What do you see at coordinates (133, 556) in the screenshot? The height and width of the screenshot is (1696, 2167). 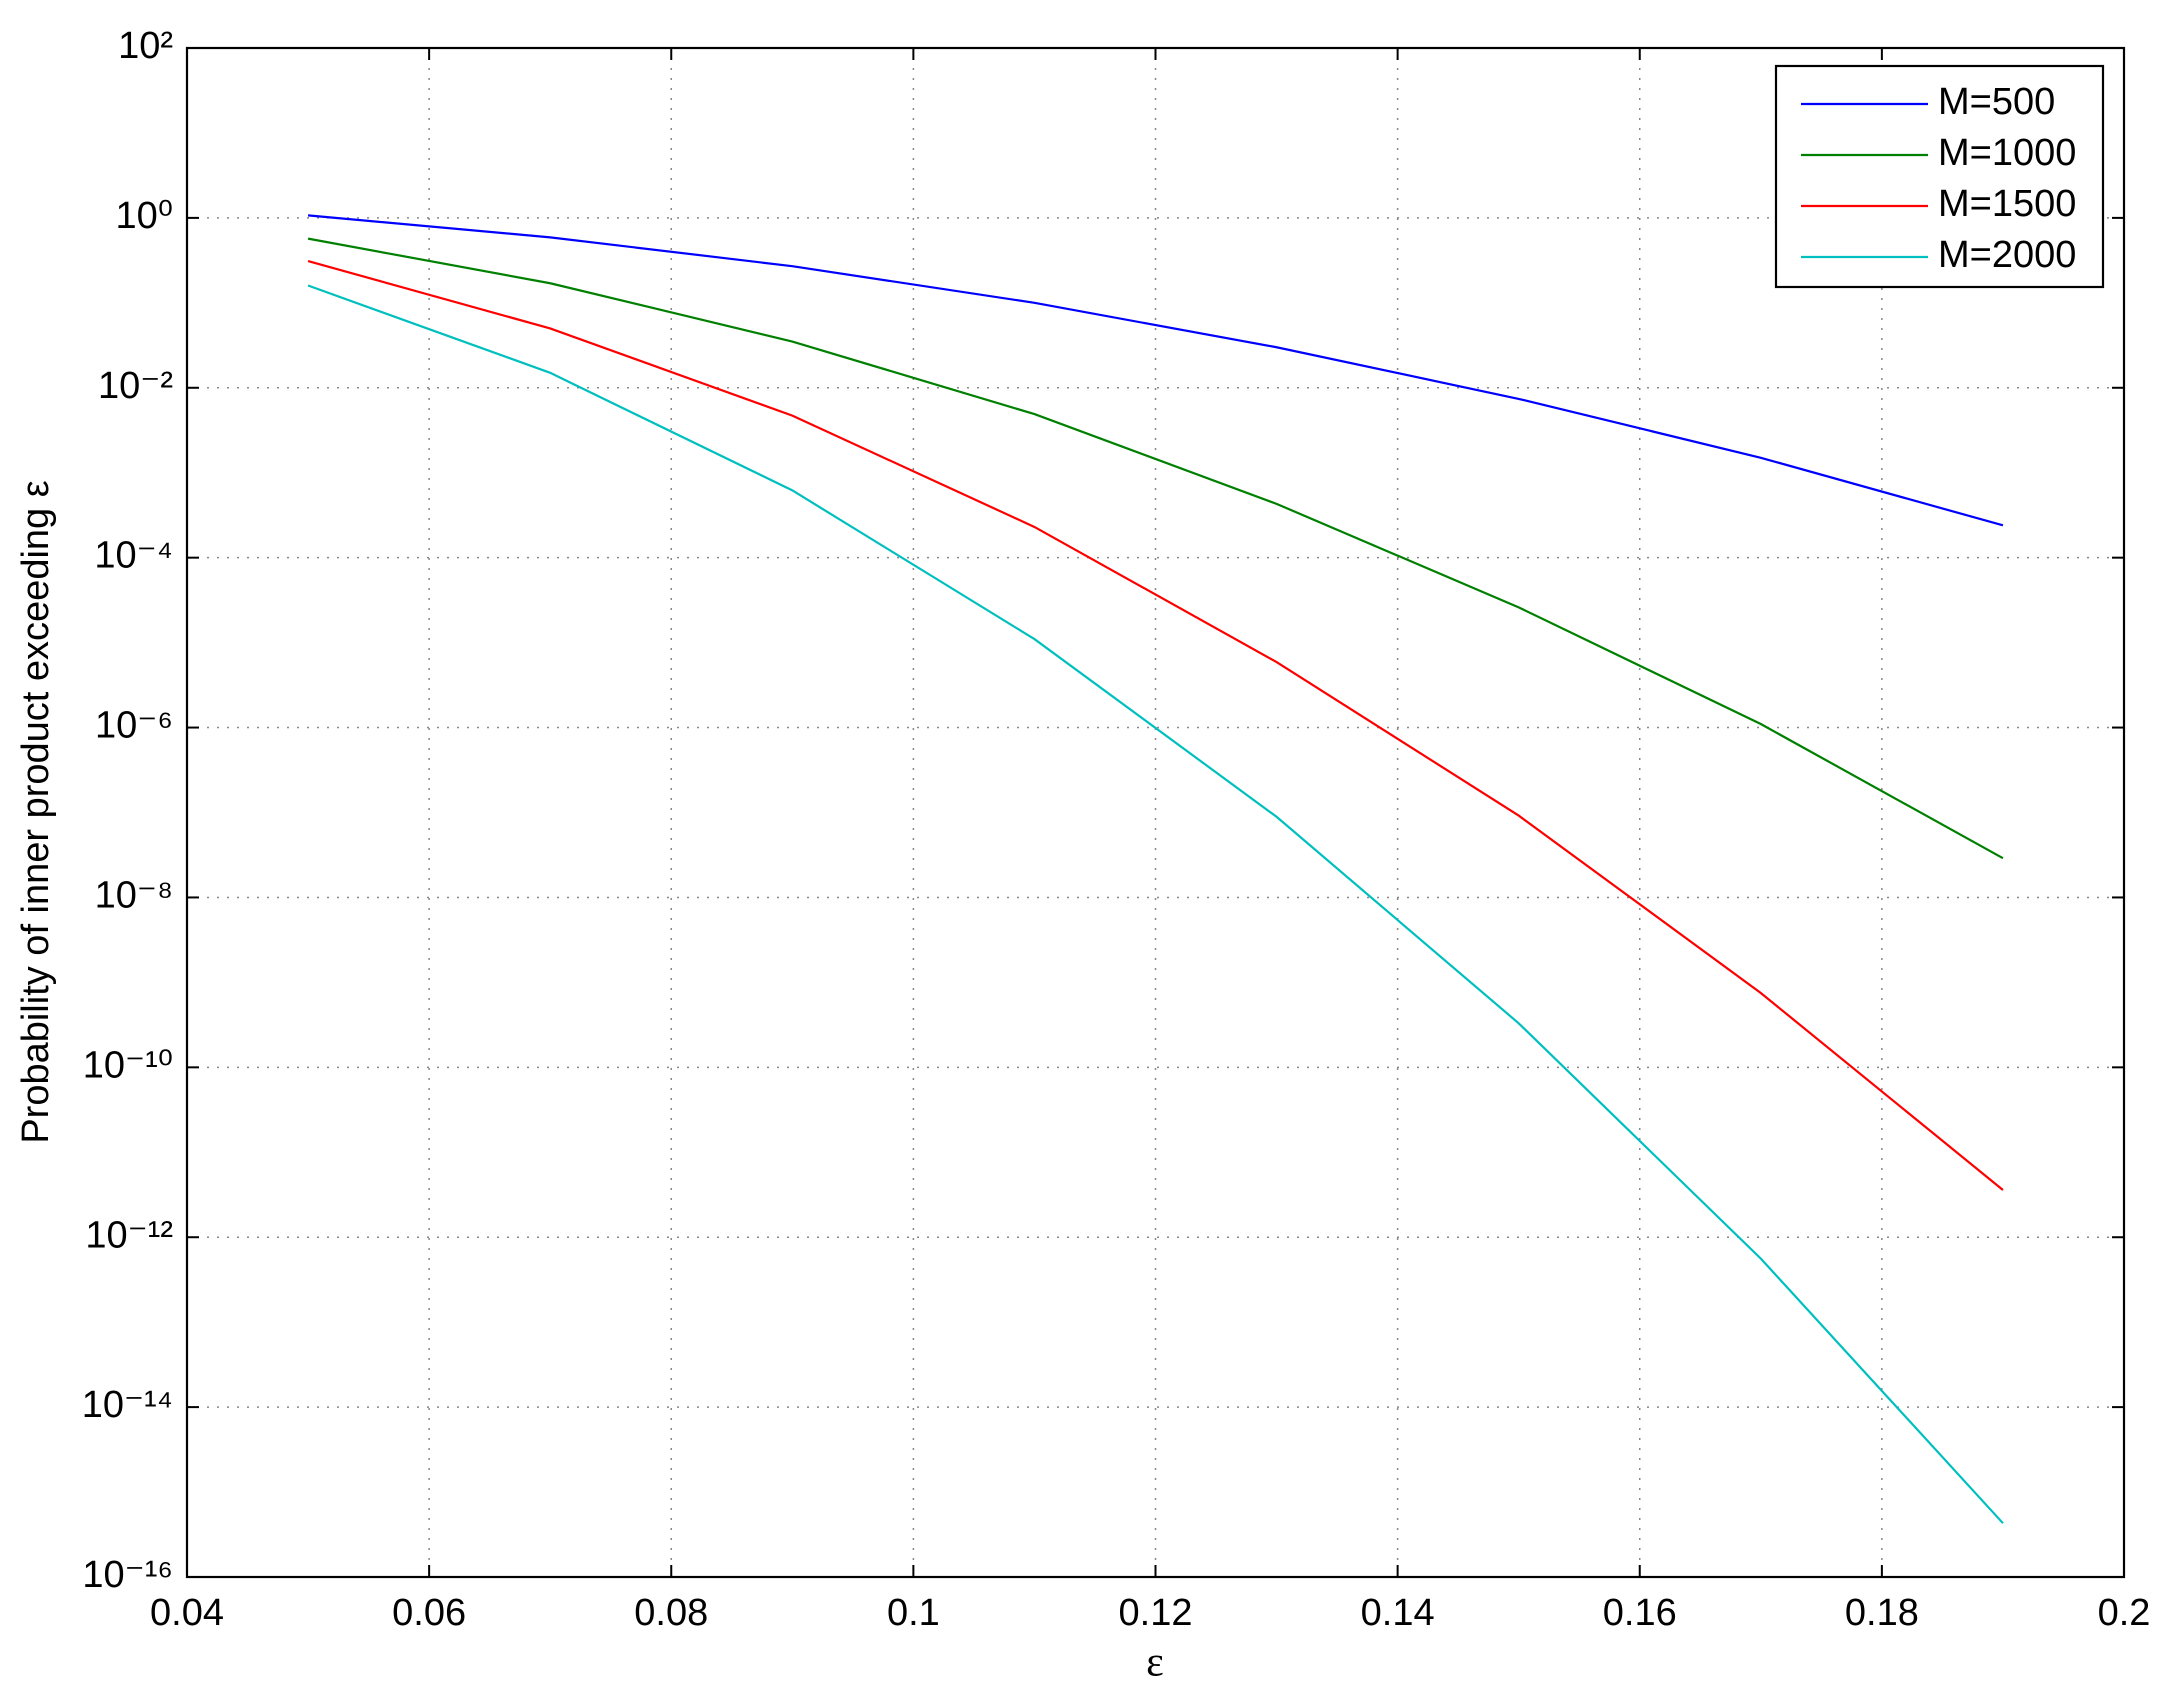 I see `y-tick-label: 10⁻⁴` at bounding box center [133, 556].